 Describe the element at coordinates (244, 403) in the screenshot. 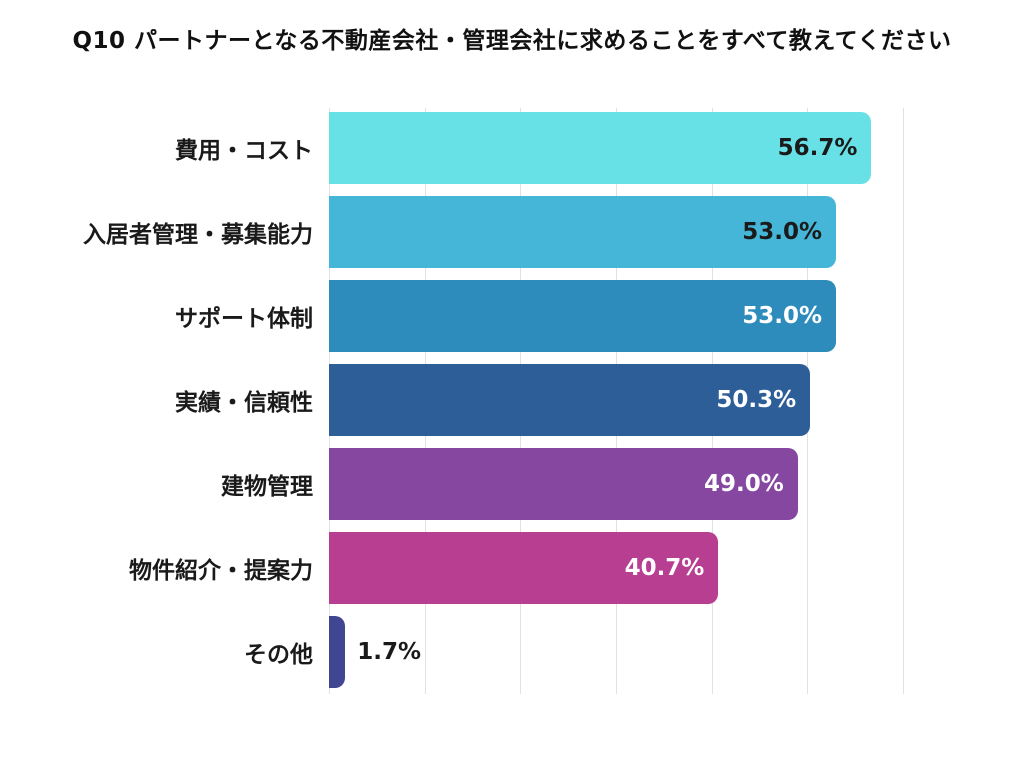

I see `category-label: 実績・信頼性` at that location.